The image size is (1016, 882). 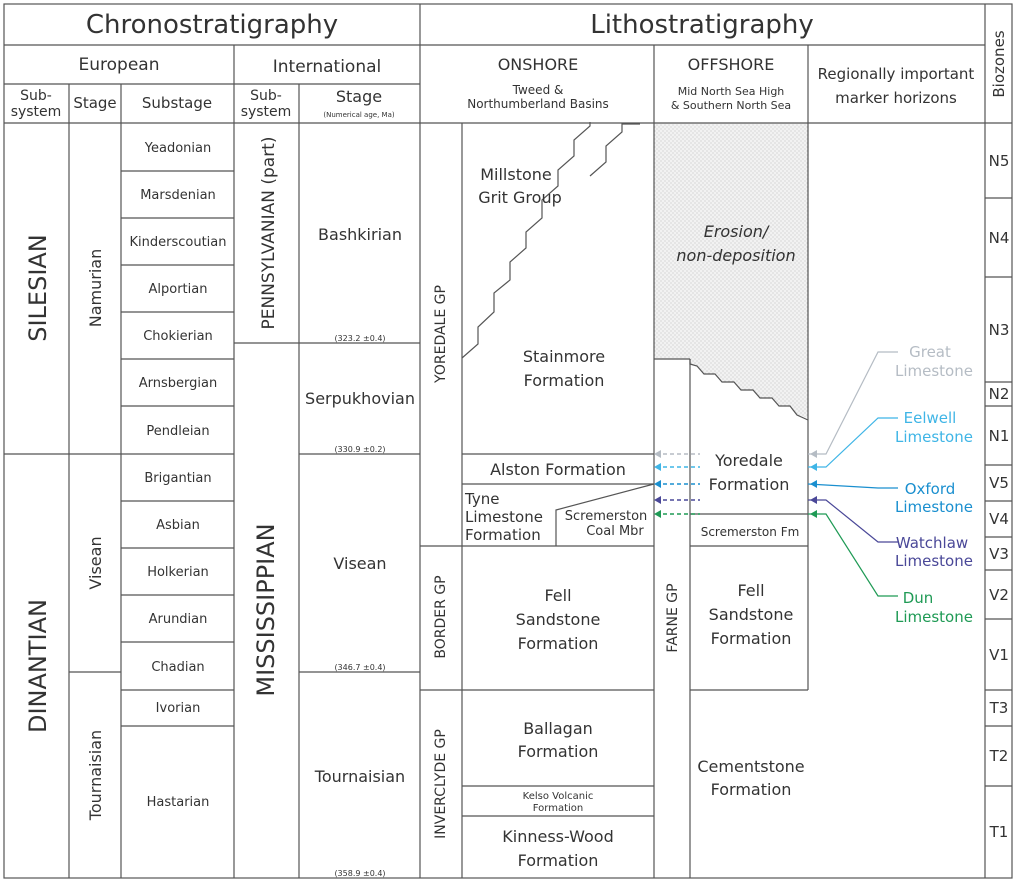 I want to click on marker-eelwell-l2: Limestone, so click(x=934, y=437).